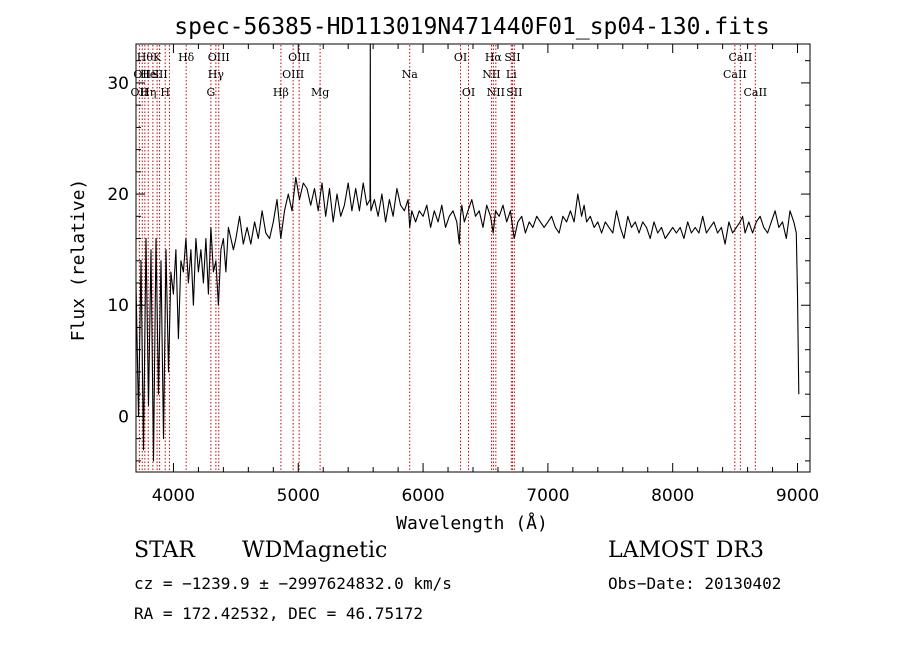 Image resolution: width=900 pixels, height=649 pixels. What do you see at coordinates (278, 613) in the screenshot?
I see `ra-dec-coordinates: RA = 172.42532, DEC = 46.75172` at bounding box center [278, 613].